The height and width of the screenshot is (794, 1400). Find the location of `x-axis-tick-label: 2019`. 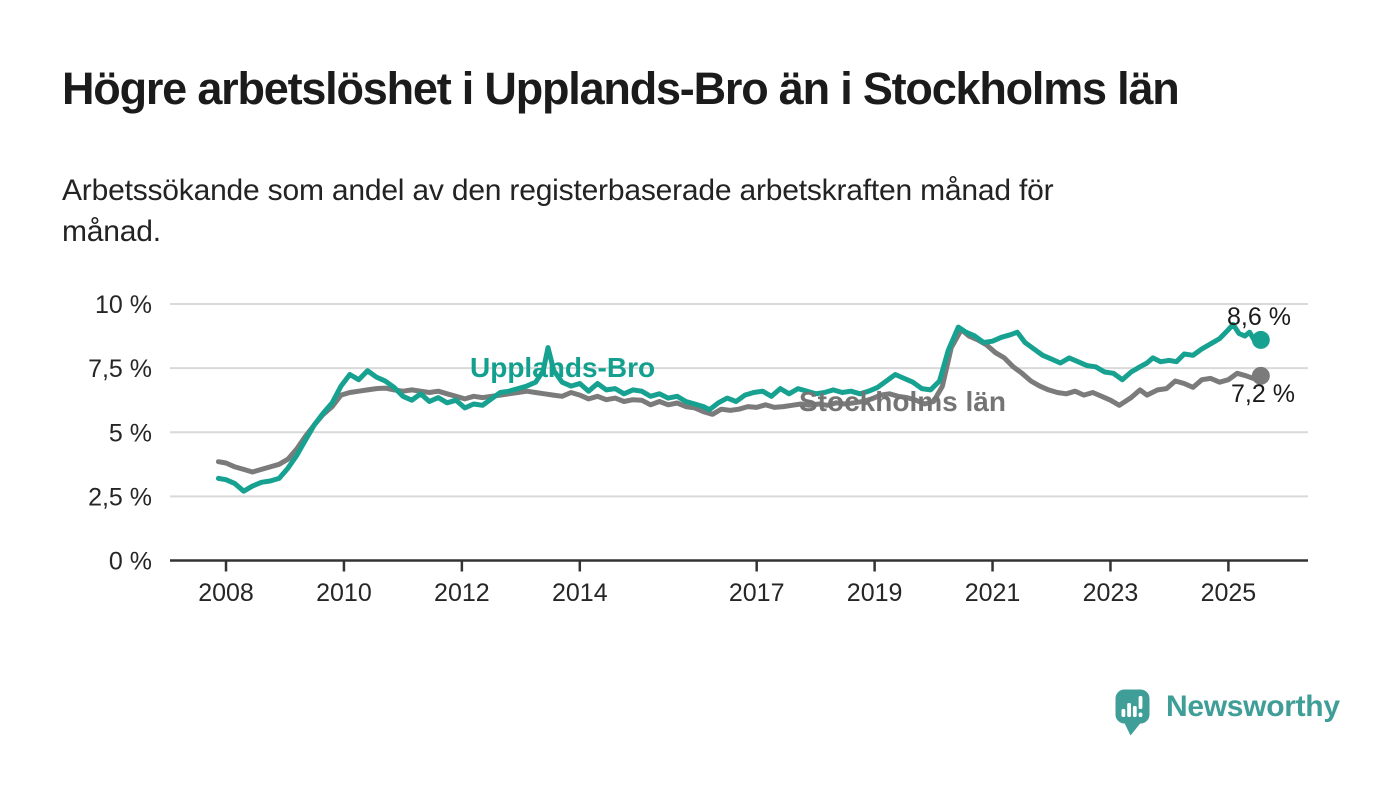

x-axis-tick-label: 2019 is located at coordinates (875, 593).